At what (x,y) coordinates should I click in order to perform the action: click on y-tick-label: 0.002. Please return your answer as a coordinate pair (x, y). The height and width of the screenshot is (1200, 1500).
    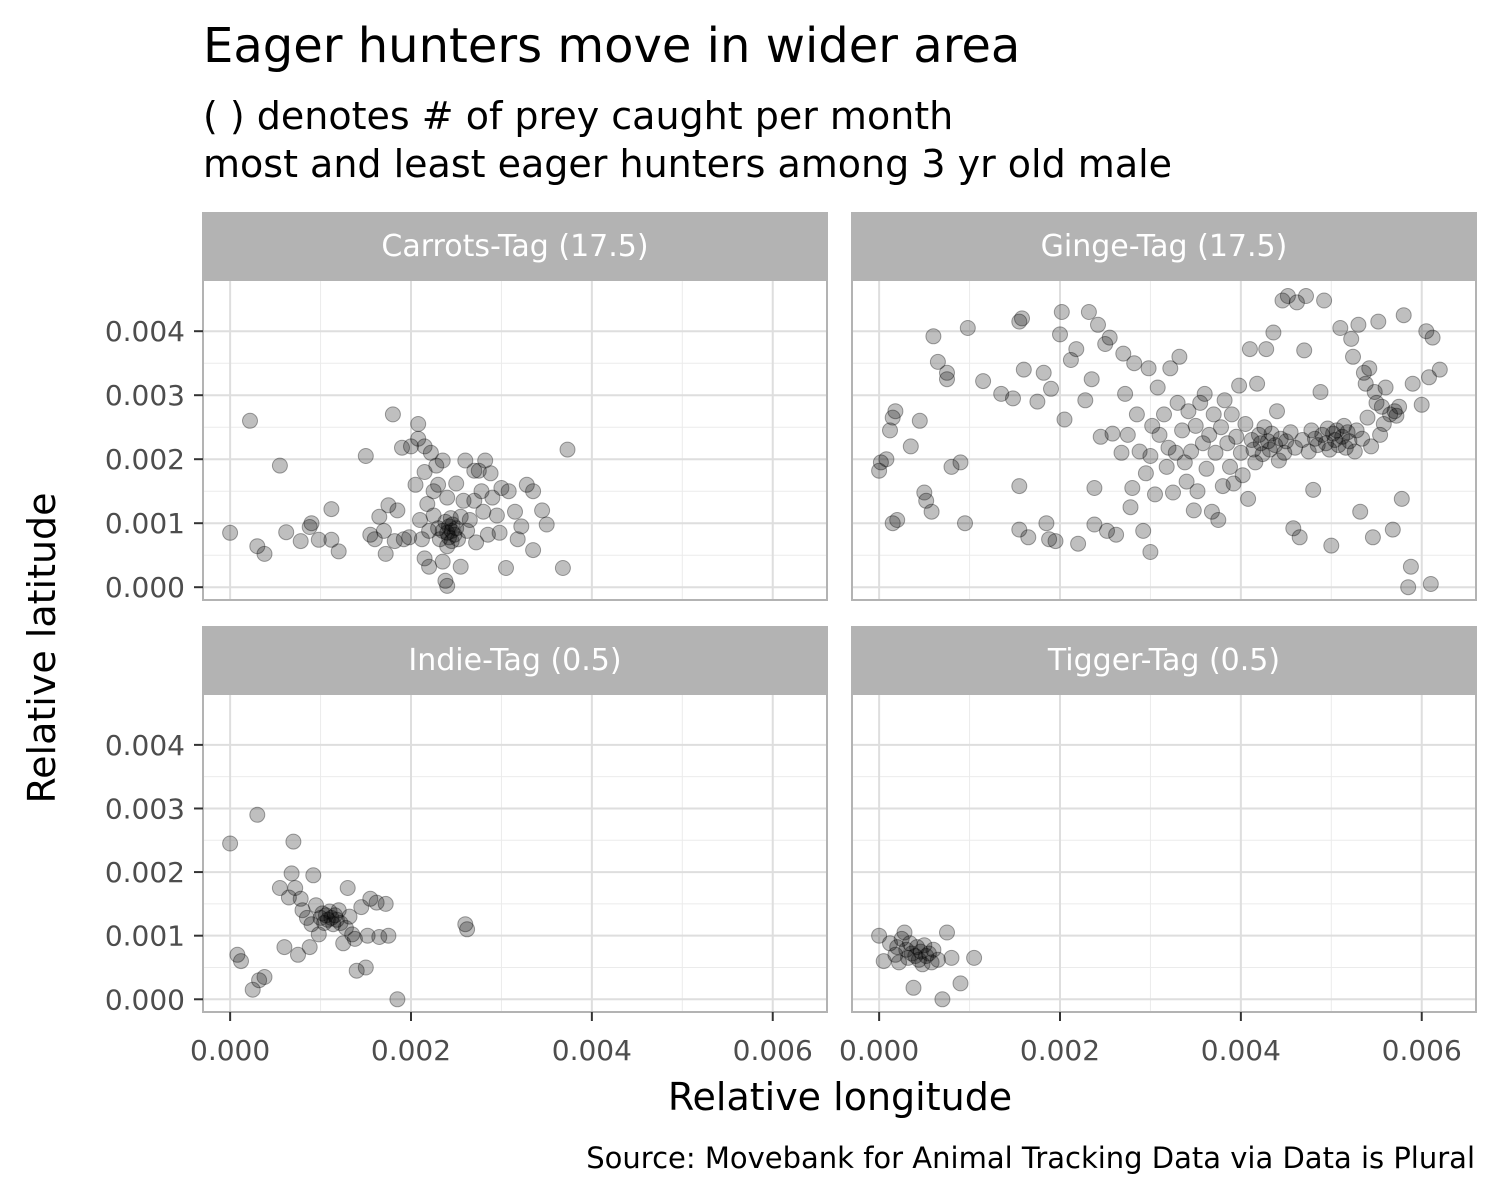
    Looking at the image, I should click on (145, 872).